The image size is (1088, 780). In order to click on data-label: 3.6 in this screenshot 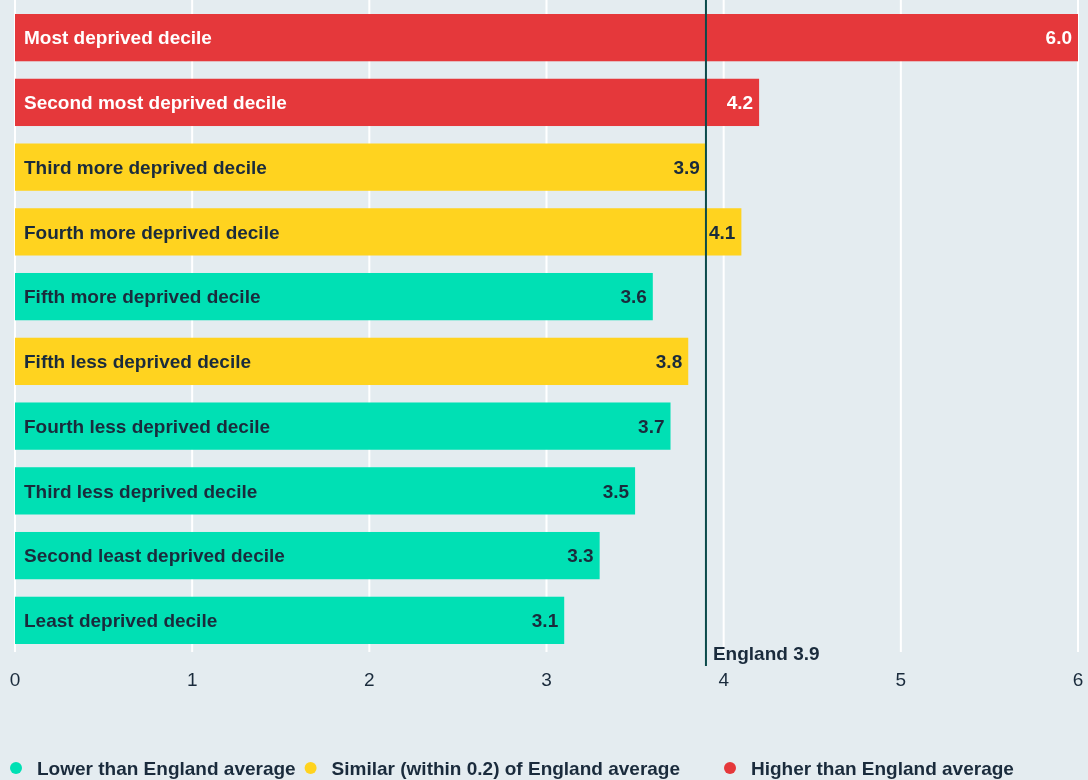, I will do `click(633, 297)`.